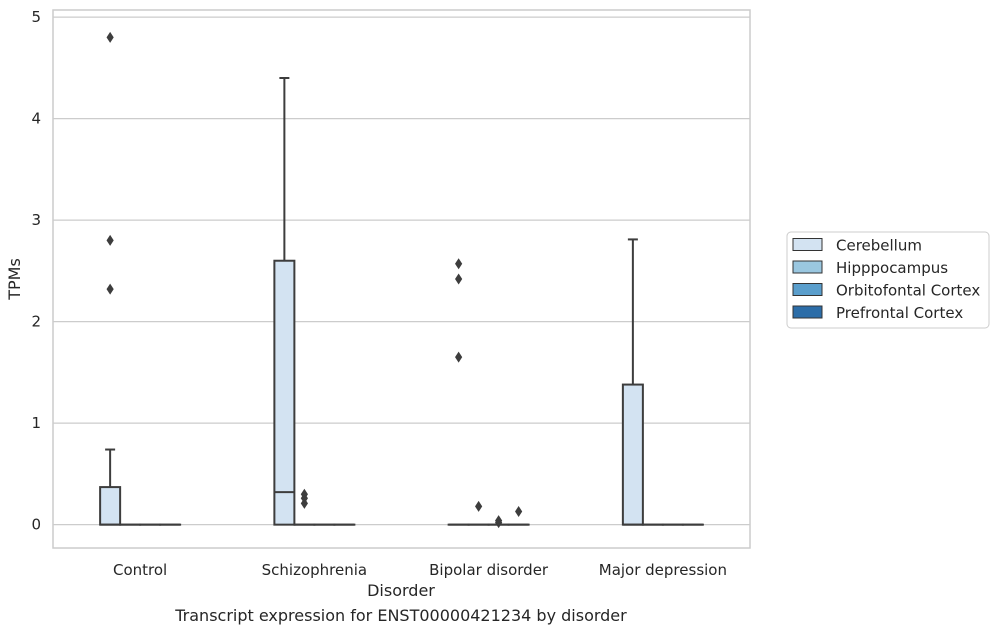  I want to click on legend-label: Cerebellum, so click(879, 246).